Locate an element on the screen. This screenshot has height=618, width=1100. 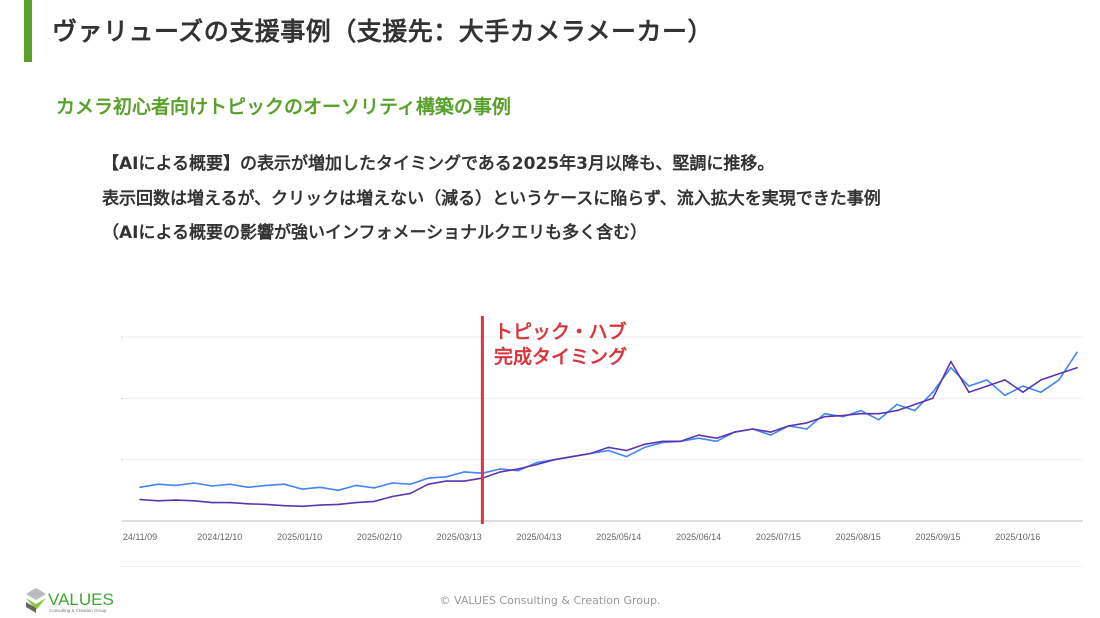
chart-separator is located at coordinates (601, 566).